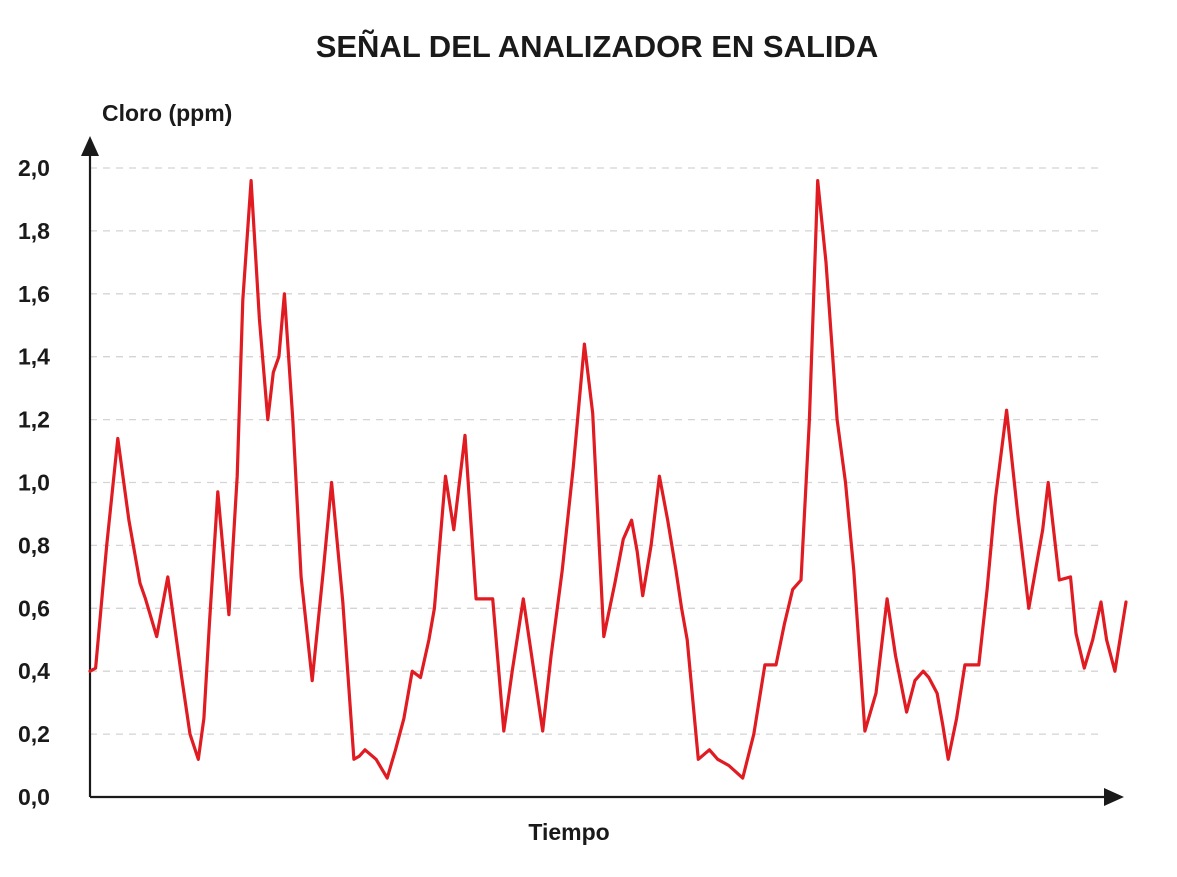 This screenshot has height=877, width=1177. Describe the element at coordinates (34, 545) in the screenshot. I see `y-tick-label: 0,8` at that location.